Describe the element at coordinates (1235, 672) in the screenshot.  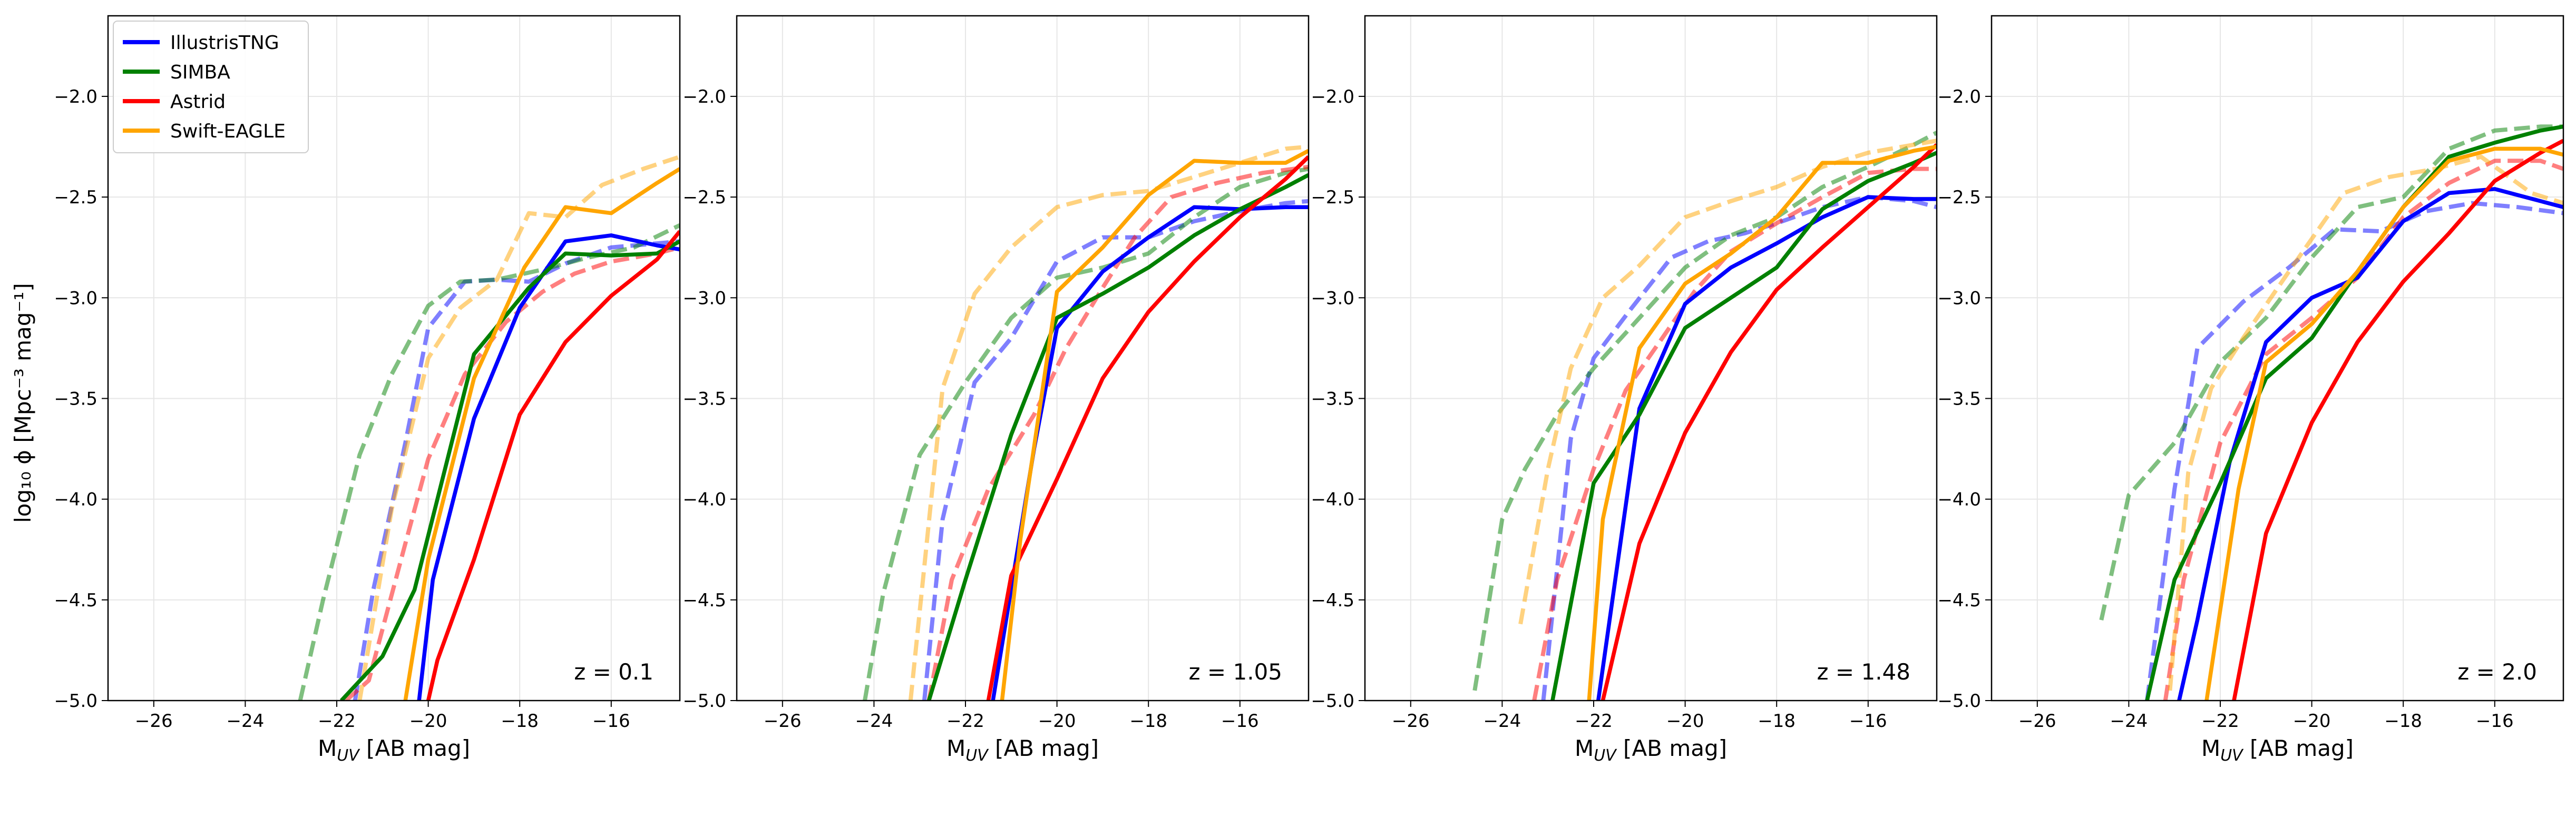
I see `redshift-label: z = 1.05` at that location.